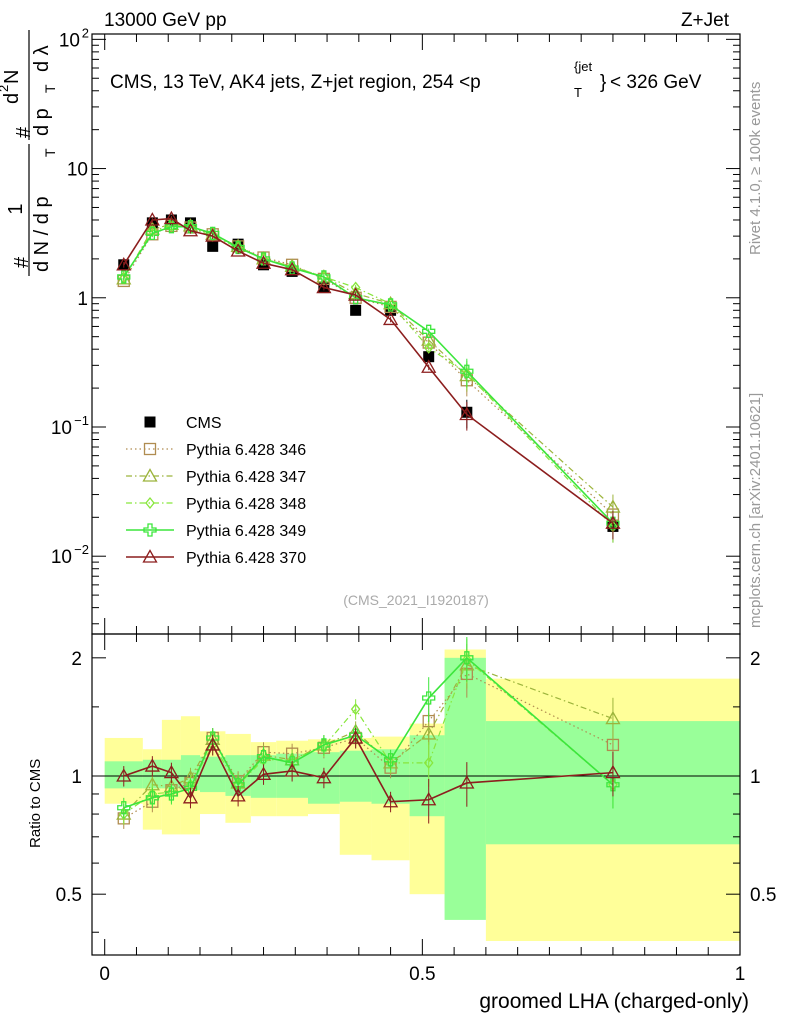  Describe the element at coordinates (12, 98) in the screenshot. I see `ylabel-d2N: d` at that location.